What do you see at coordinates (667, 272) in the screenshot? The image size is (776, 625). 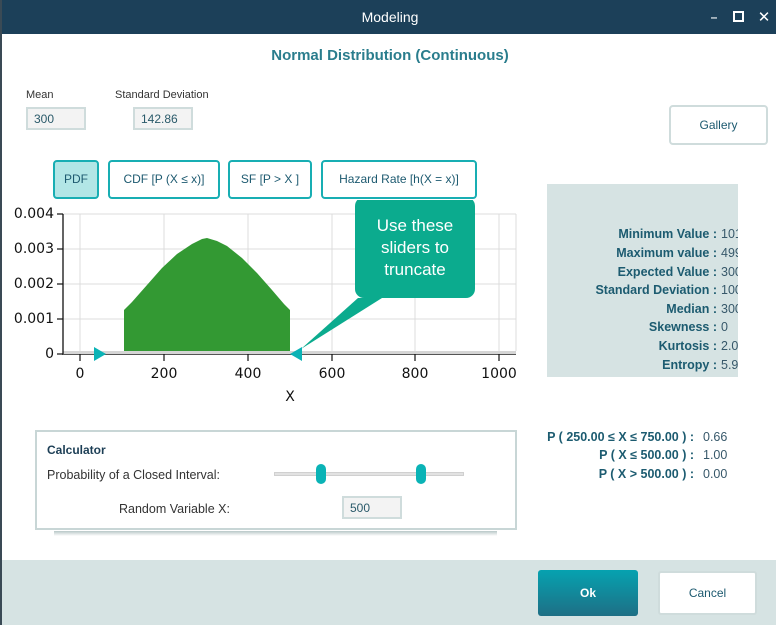 I see `stat-label: Expected Value :` at bounding box center [667, 272].